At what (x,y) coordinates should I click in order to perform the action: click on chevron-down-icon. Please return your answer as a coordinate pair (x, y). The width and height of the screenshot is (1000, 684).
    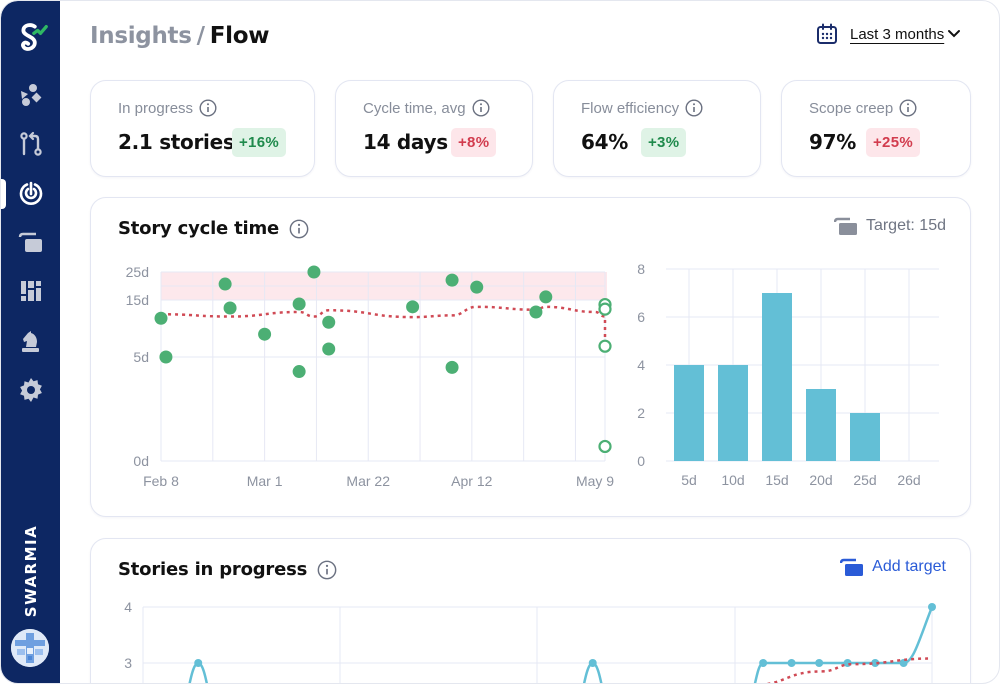
    Looking at the image, I should click on (954, 34).